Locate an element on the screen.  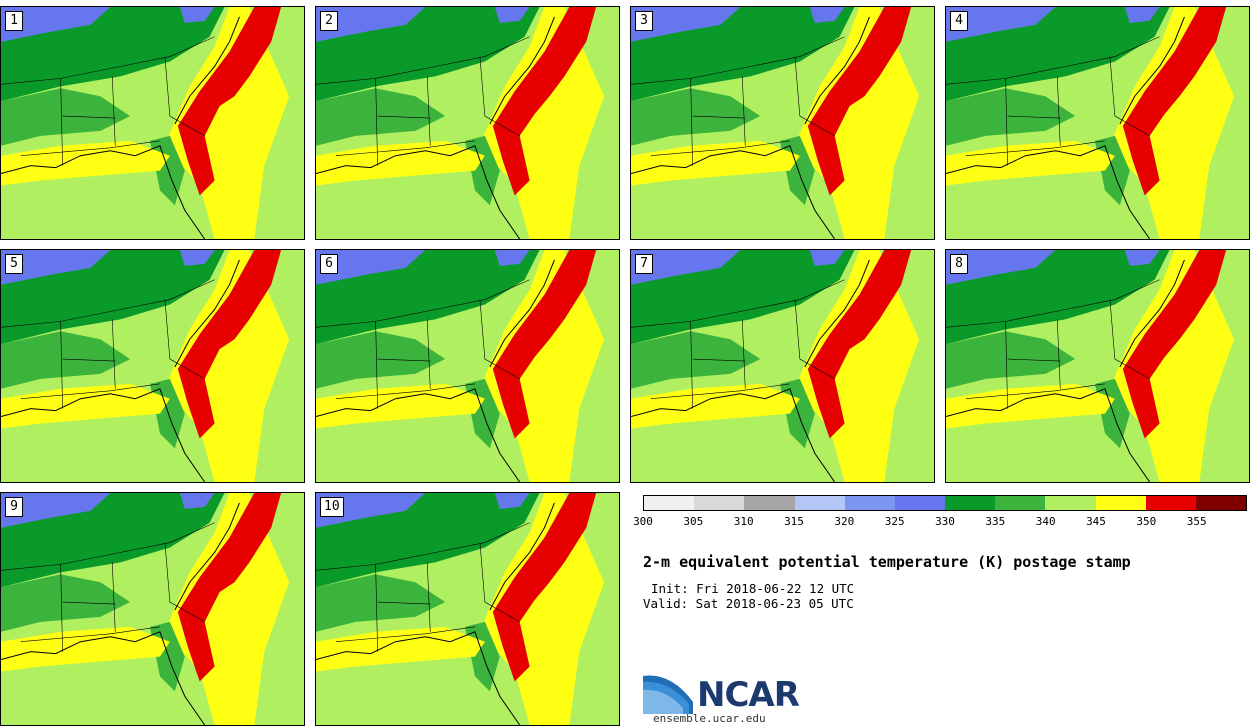
panel-number-label: 6 is located at coordinates (329, 264).